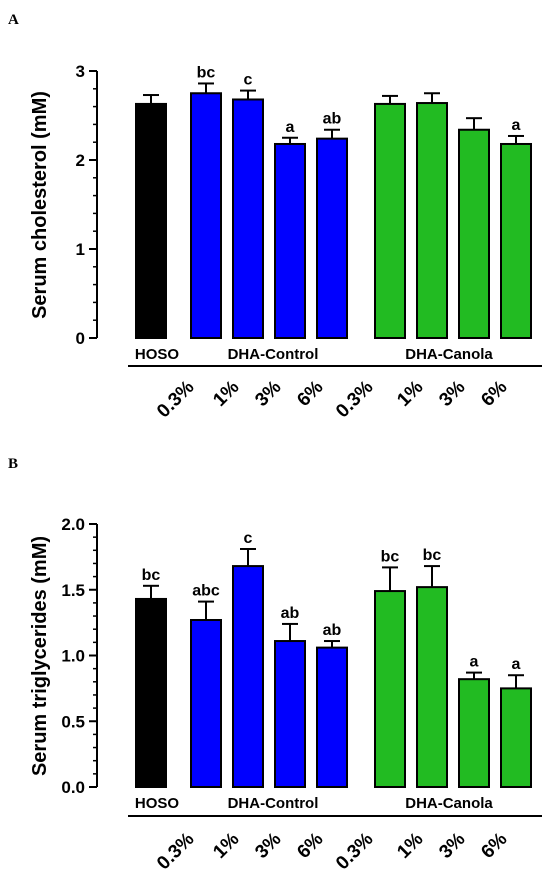 The width and height of the screenshot is (550, 889). I want to click on y-tick-label: 1, so click(80, 249).